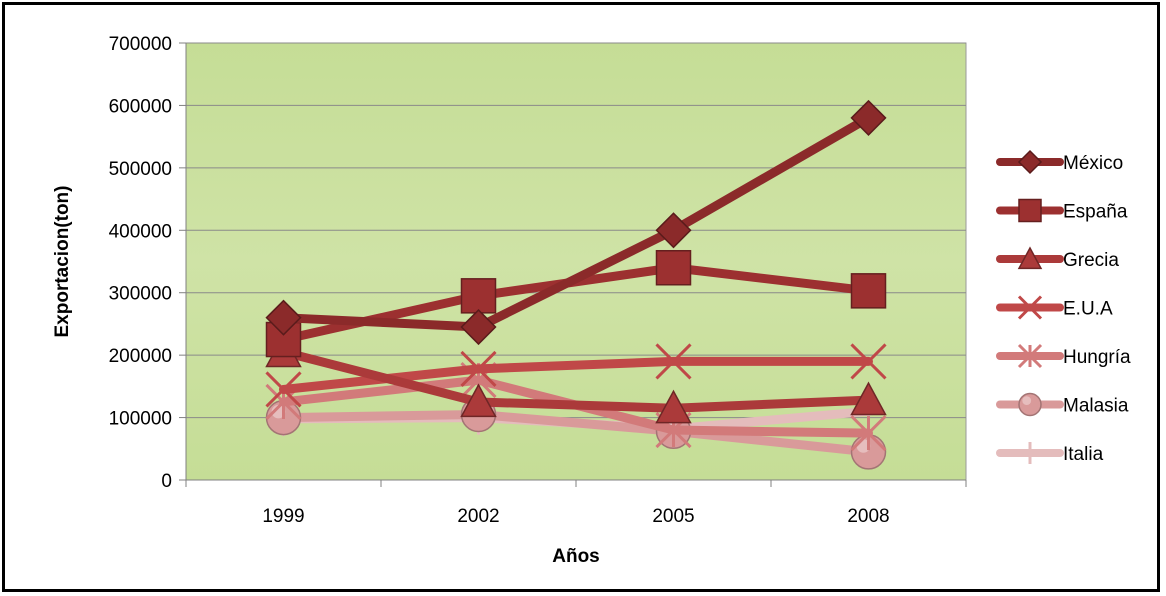  What do you see at coordinates (1050, 453) in the screenshot?
I see `legend-entry-italia: Italia` at bounding box center [1050, 453].